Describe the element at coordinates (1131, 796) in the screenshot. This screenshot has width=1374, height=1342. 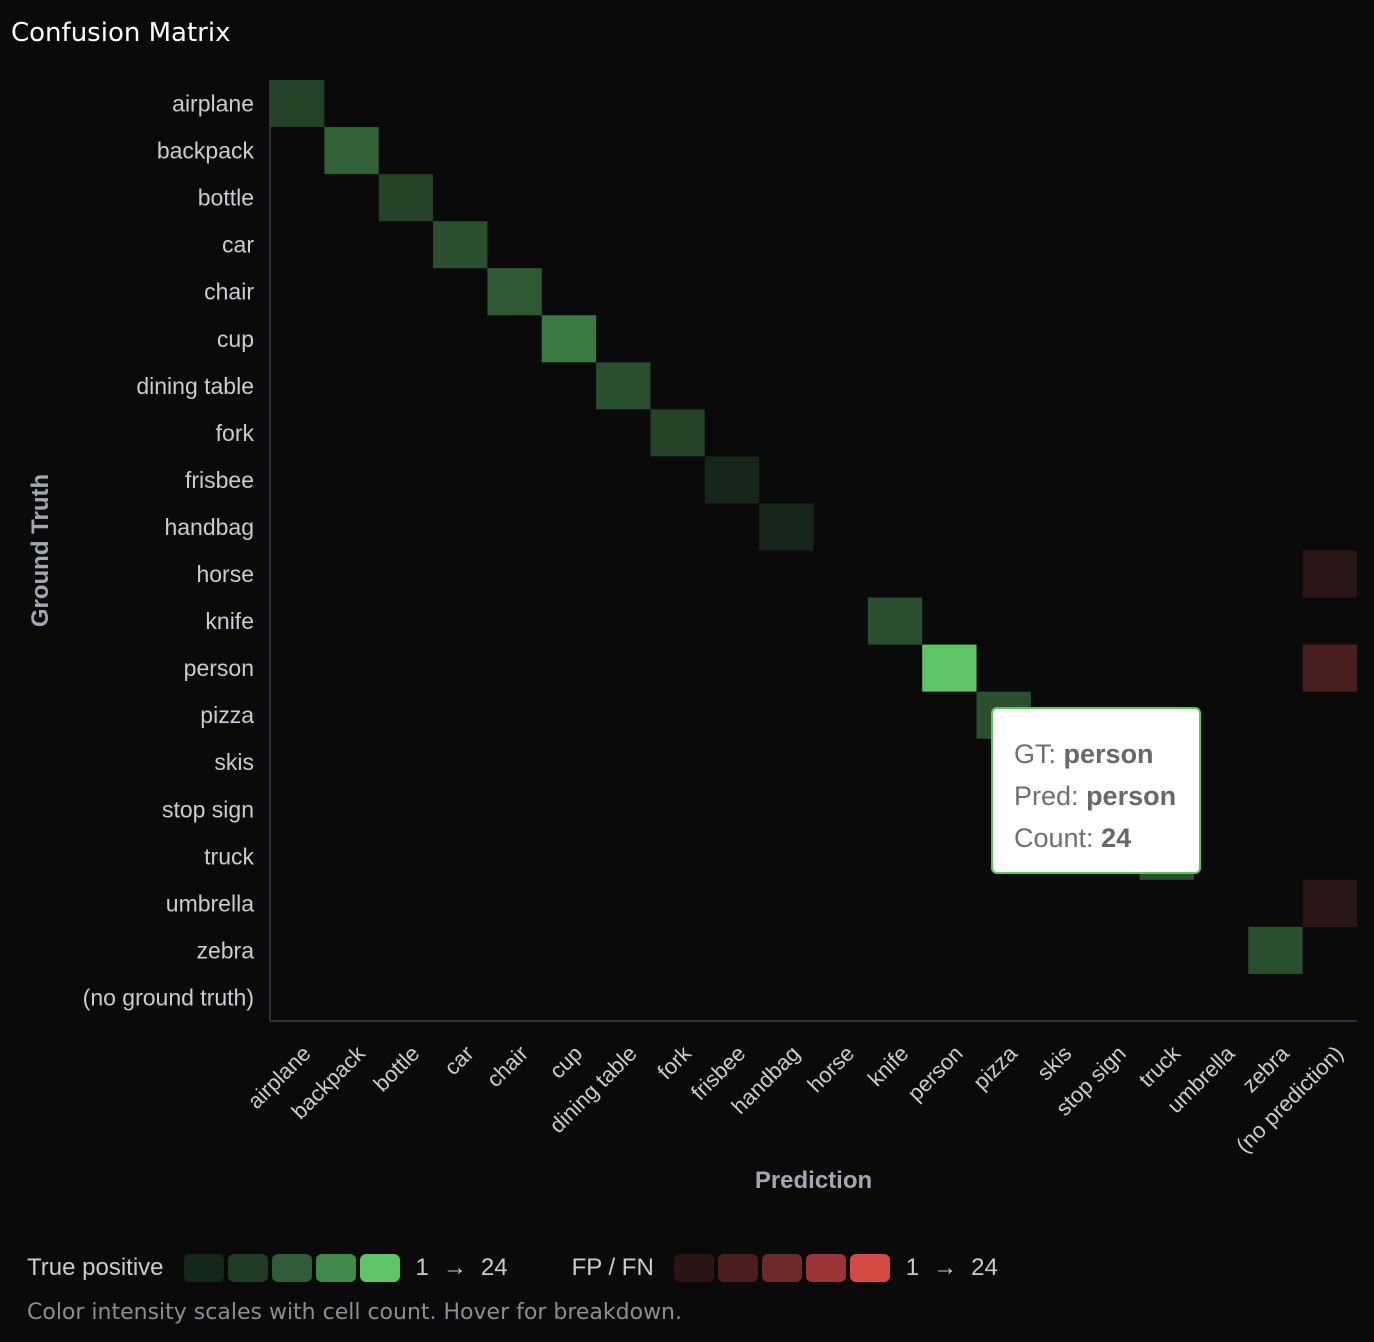
I see `tooltip-pred-value: person` at that location.